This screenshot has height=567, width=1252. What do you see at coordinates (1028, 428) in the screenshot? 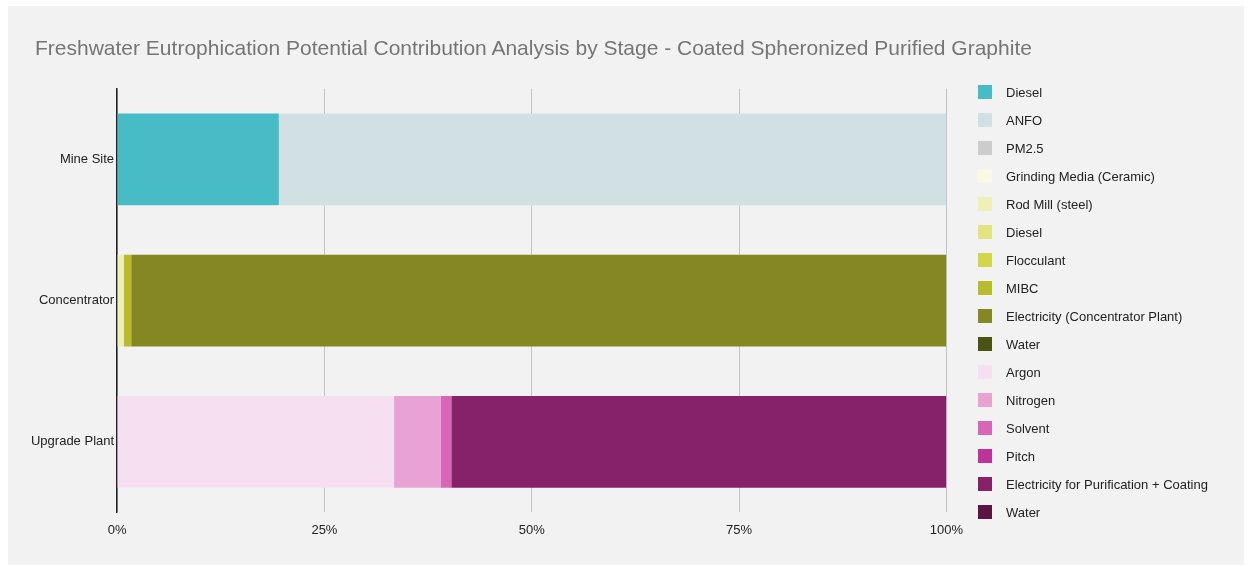
I see `legend-label: Solvent` at bounding box center [1028, 428].